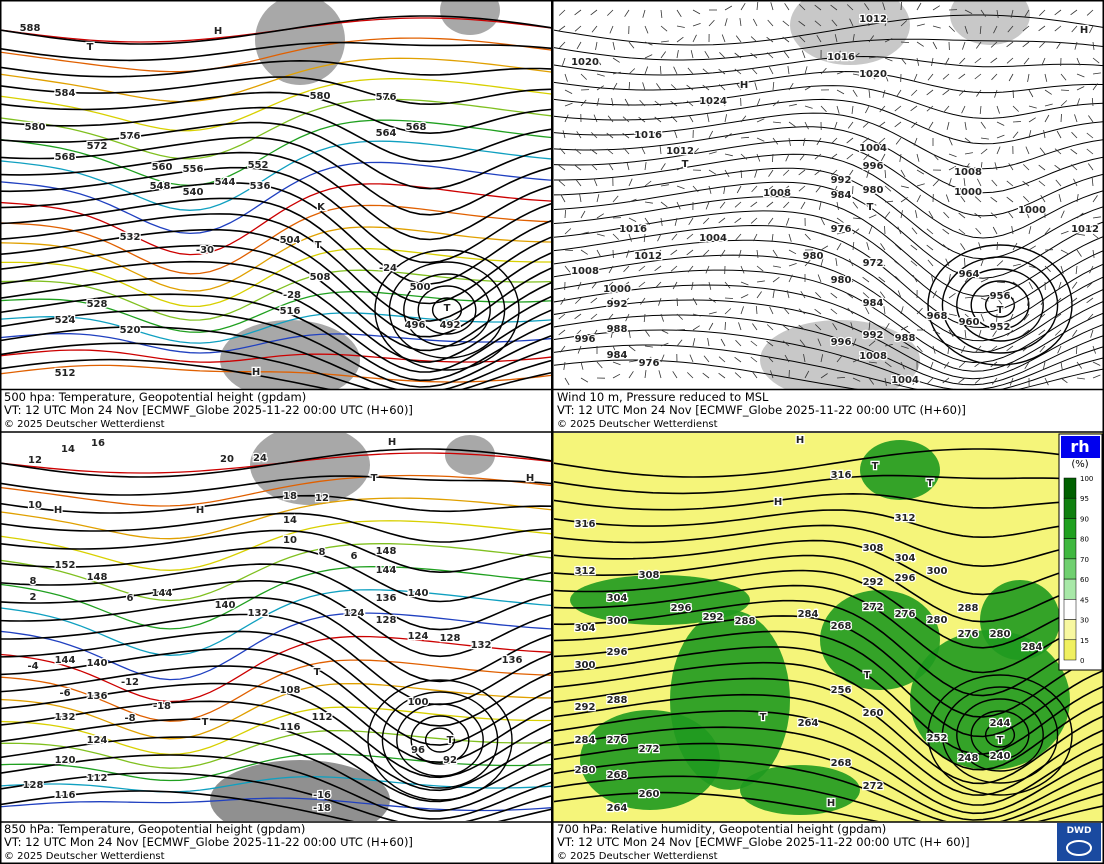  Describe the element at coordinates (318, 245) in the screenshot. I see `contour-label: T` at that location.